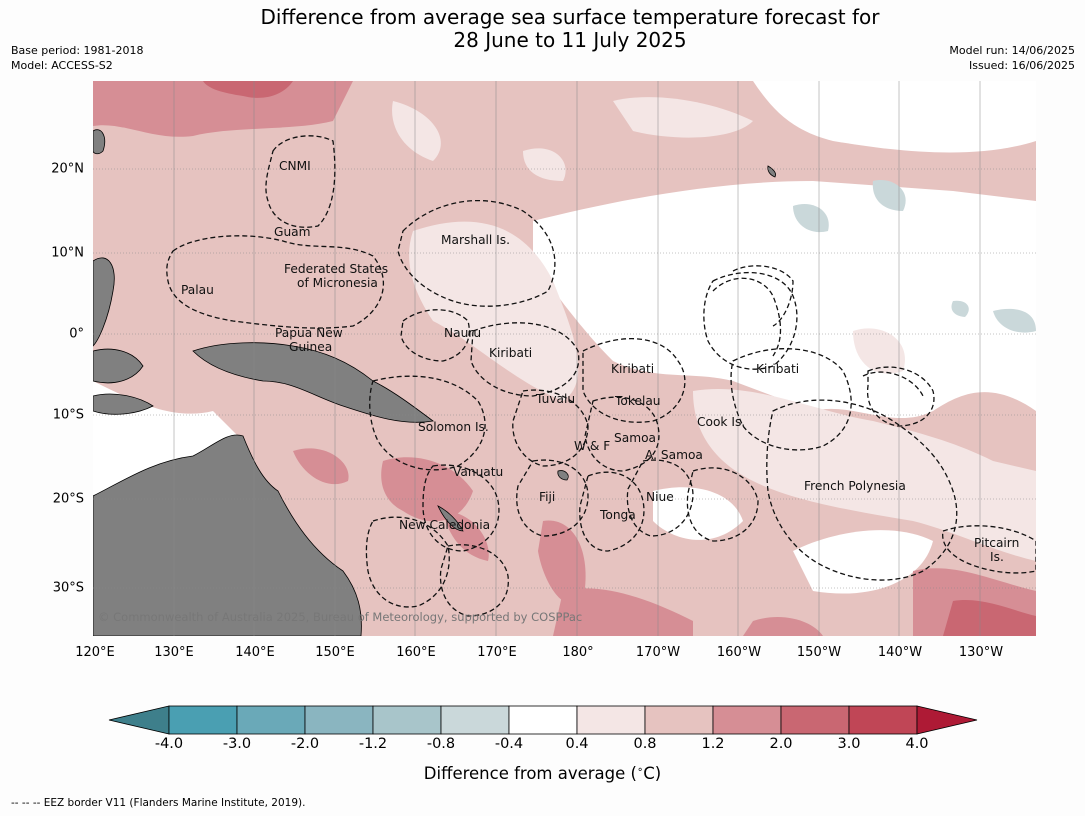  What do you see at coordinates (947, 720) in the screenshot?
I see `colorbar-extend-high` at bounding box center [947, 720].